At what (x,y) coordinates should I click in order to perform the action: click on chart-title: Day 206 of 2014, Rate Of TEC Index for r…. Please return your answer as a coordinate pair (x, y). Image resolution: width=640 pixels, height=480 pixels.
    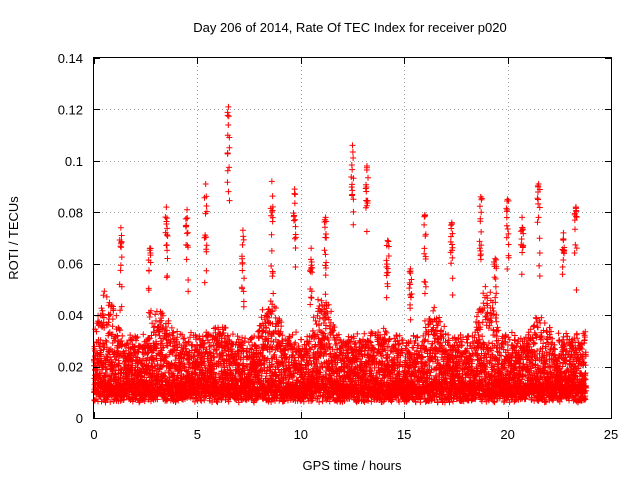
    Looking at the image, I should click on (349, 27).